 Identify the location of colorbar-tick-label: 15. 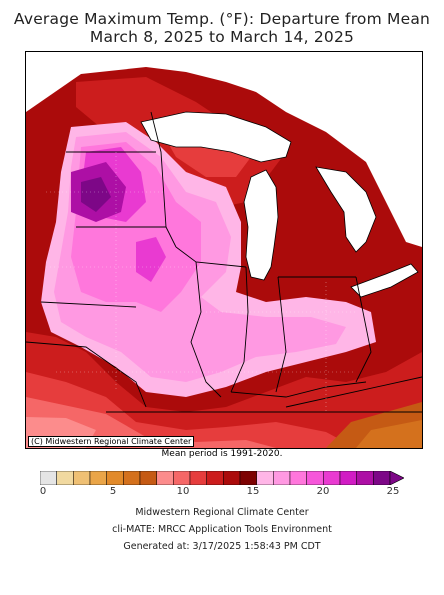
(253, 491).